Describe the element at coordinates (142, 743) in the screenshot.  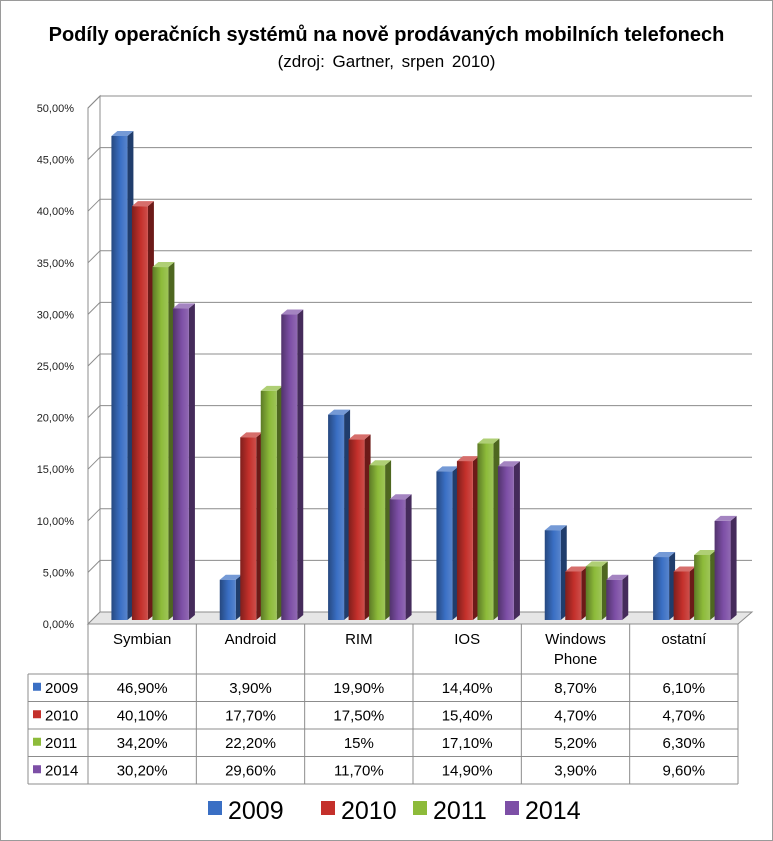
I see `table-cell: 34,20%` at that location.